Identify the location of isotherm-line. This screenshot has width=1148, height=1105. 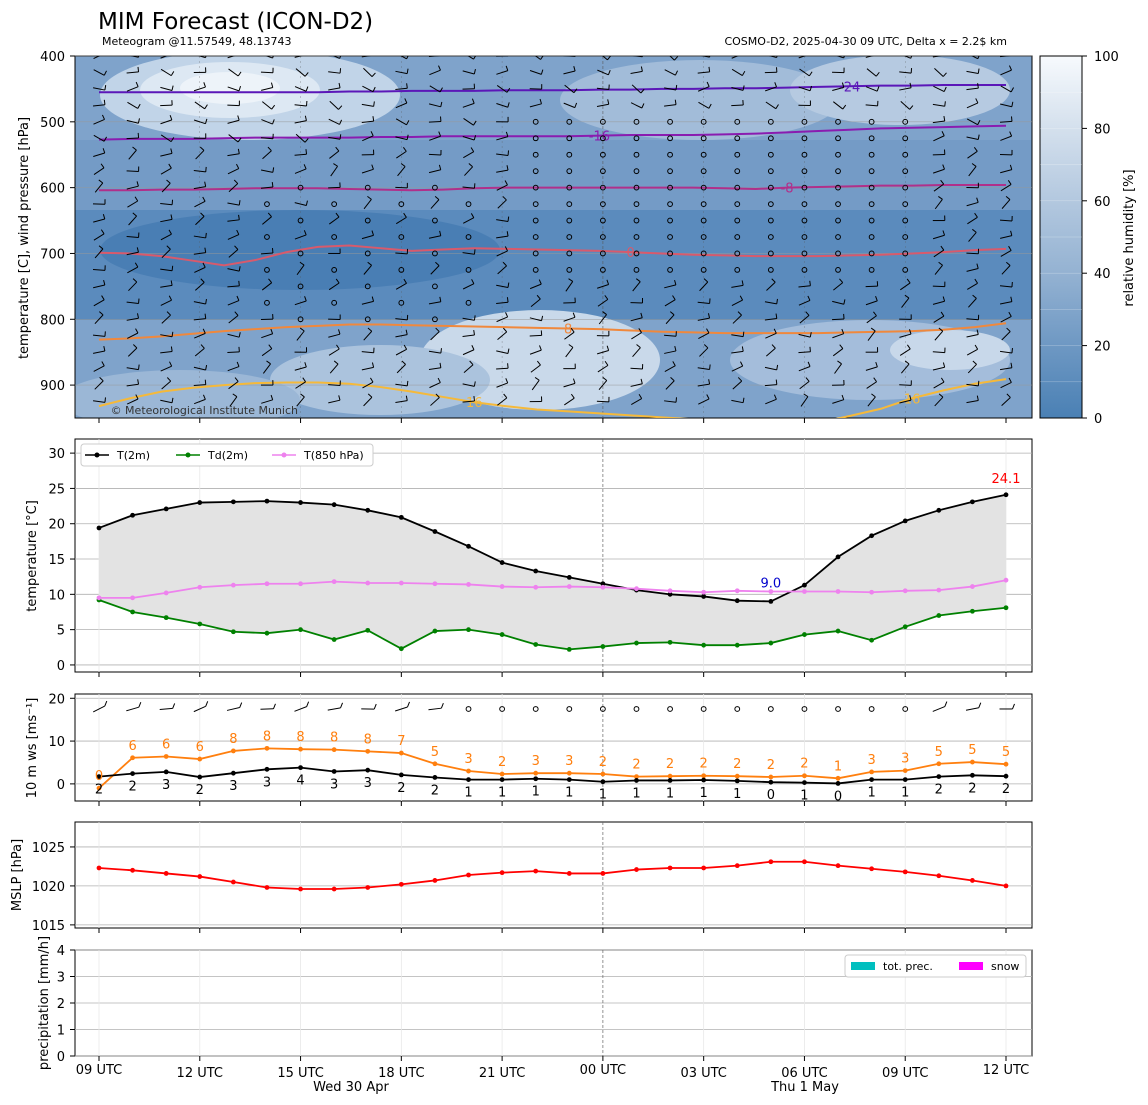
(552, 88).